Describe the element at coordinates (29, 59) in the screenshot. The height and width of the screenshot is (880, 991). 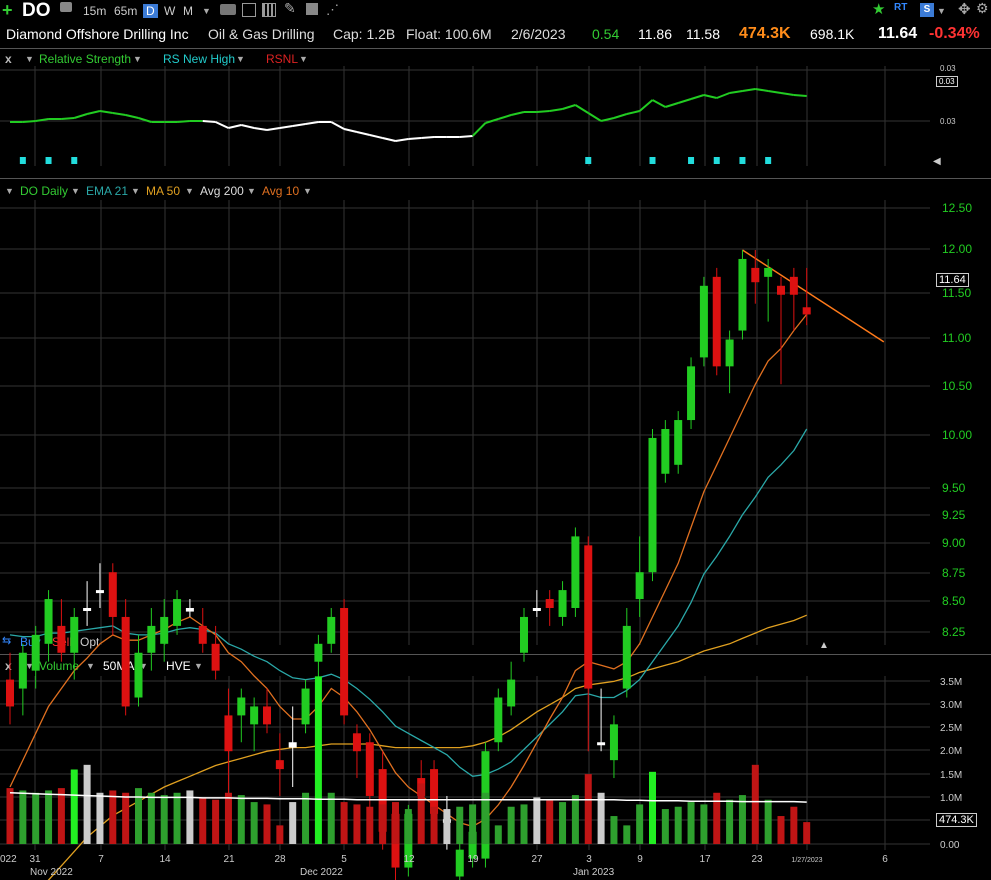
I see `rs-panel-dropdown-icon: ▼` at that location.